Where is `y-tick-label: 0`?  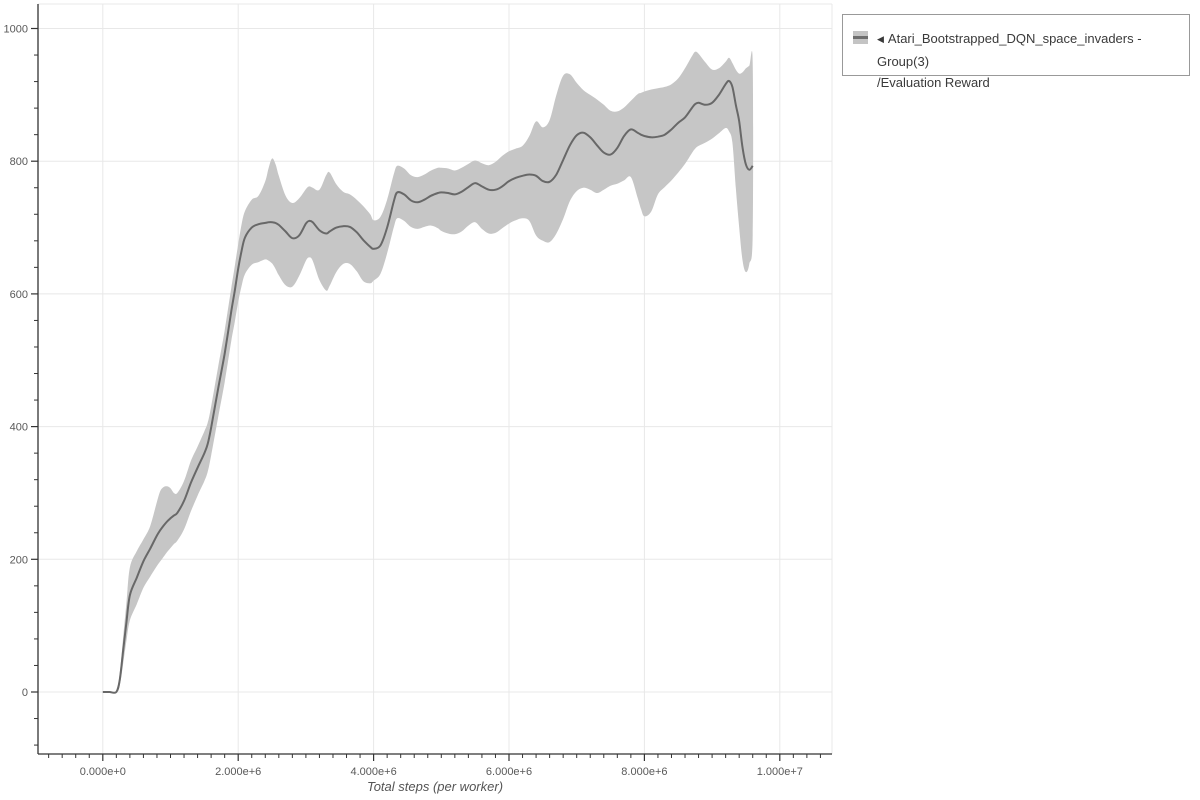
y-tick-label: 0 is located at coordinates (25, 693).